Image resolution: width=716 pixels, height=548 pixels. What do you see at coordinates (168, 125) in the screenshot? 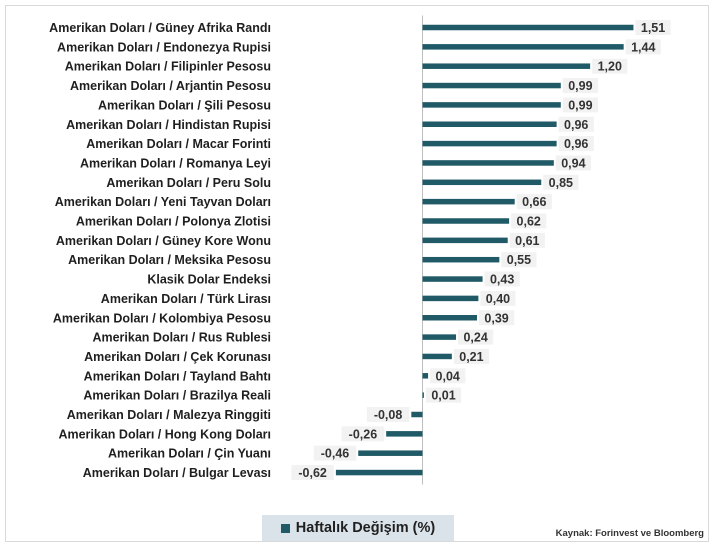
I see `category-label: Amerikan Doları / Hindistan Rupisi` at bounding box center [168, 125].